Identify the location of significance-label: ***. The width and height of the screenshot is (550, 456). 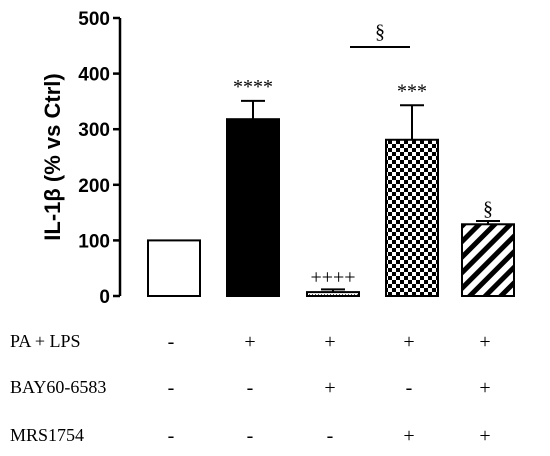
(412, 91).